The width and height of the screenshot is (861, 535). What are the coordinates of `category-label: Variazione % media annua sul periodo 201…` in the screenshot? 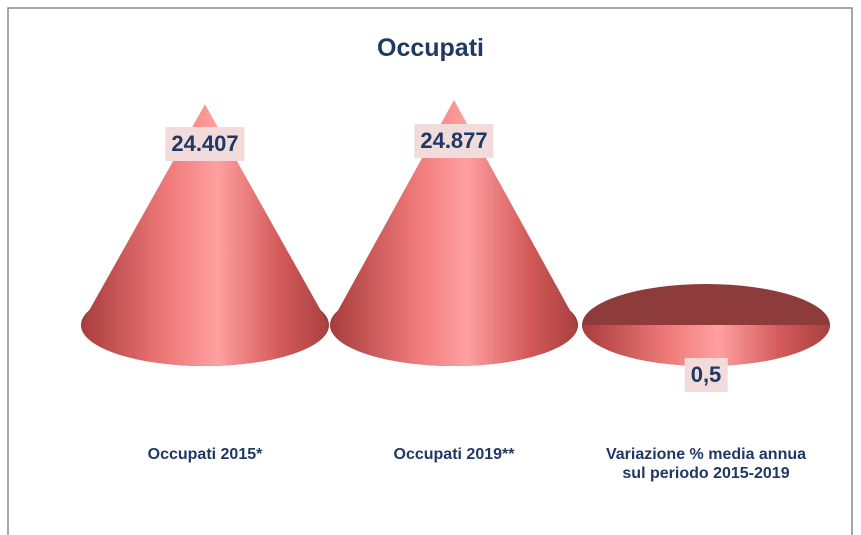 It's located at (706, 464).